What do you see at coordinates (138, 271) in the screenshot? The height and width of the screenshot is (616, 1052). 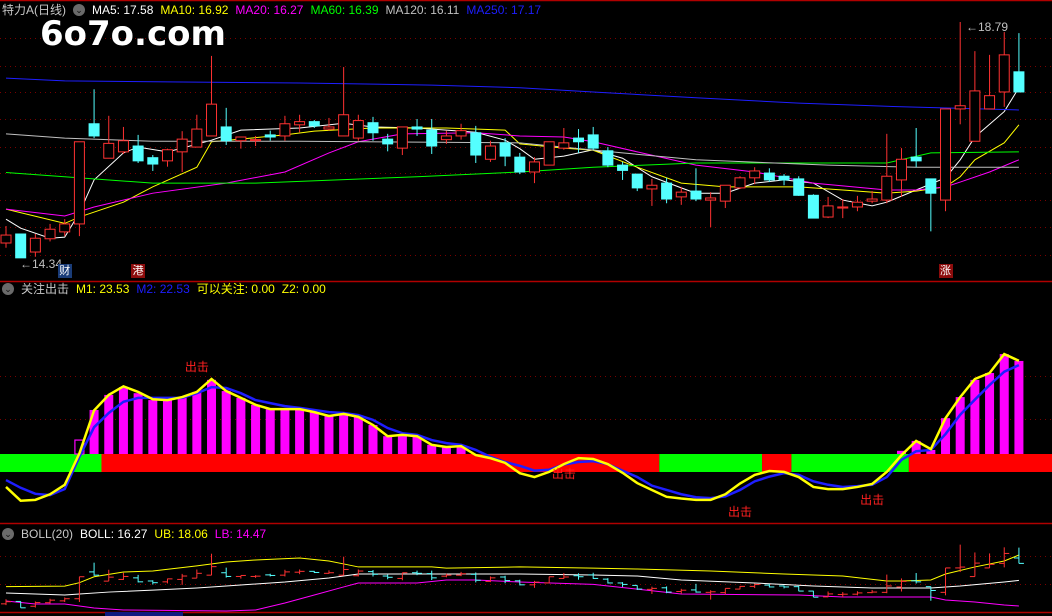 I see `event-tag-hk: 港` at bounding box center [138, 271].